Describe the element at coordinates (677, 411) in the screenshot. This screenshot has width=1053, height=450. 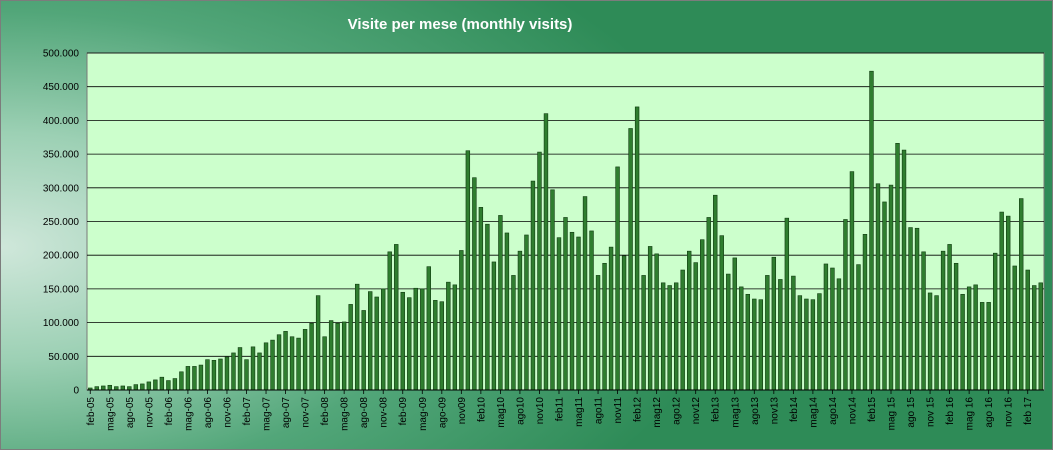
I see `x-tick-label: ago12` at that location.